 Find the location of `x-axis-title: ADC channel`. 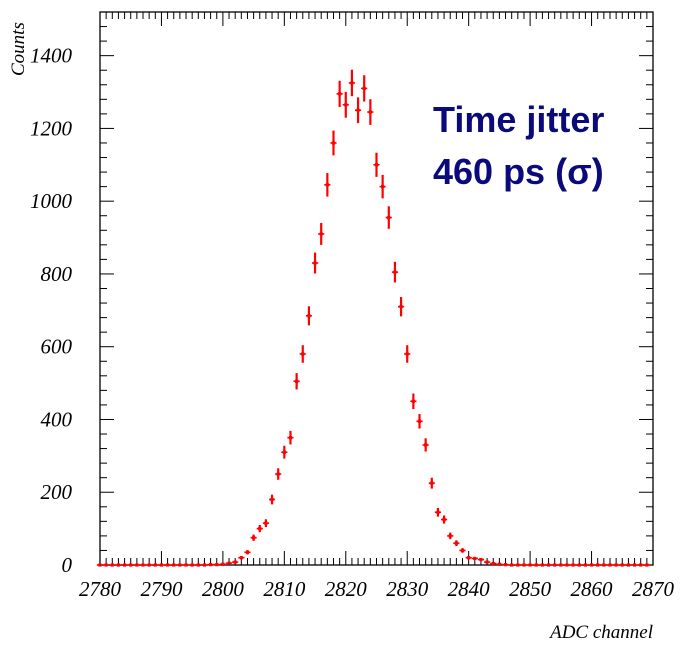

x-axis-title: ADC channel is located at coordinates (600, 632).